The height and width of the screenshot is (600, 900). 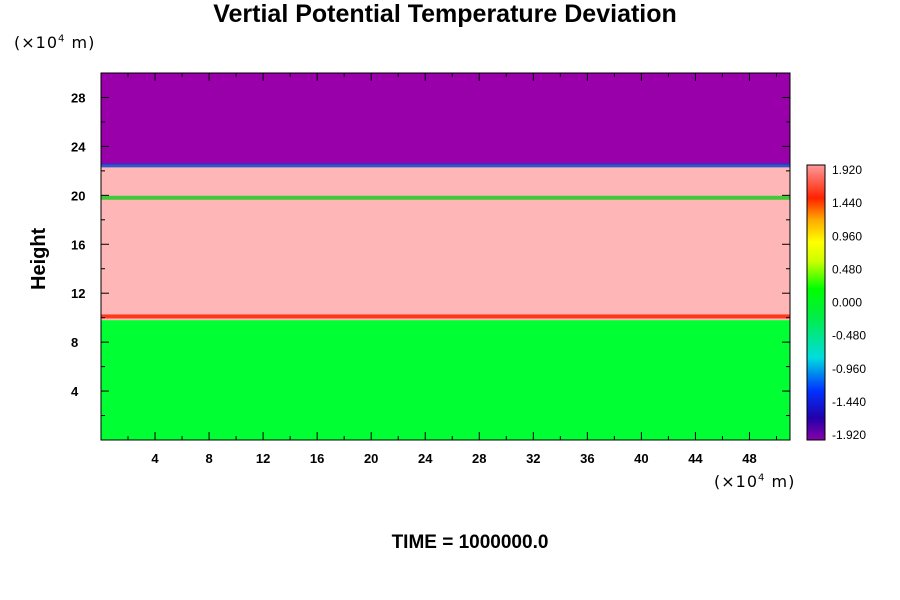 I want to click on colorbar-label: 1.920, so click(x=847, y=170).